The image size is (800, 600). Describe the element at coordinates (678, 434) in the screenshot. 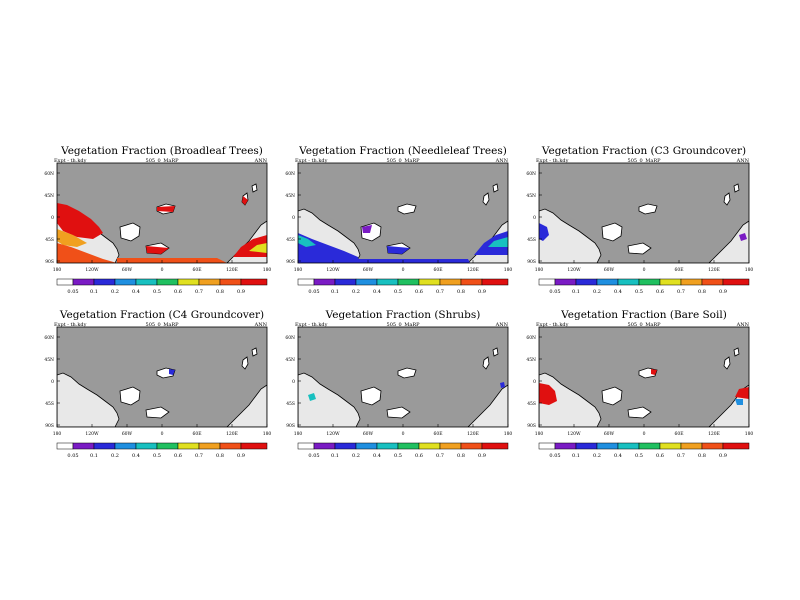

I see `x-tick-label: 60E` at that location.